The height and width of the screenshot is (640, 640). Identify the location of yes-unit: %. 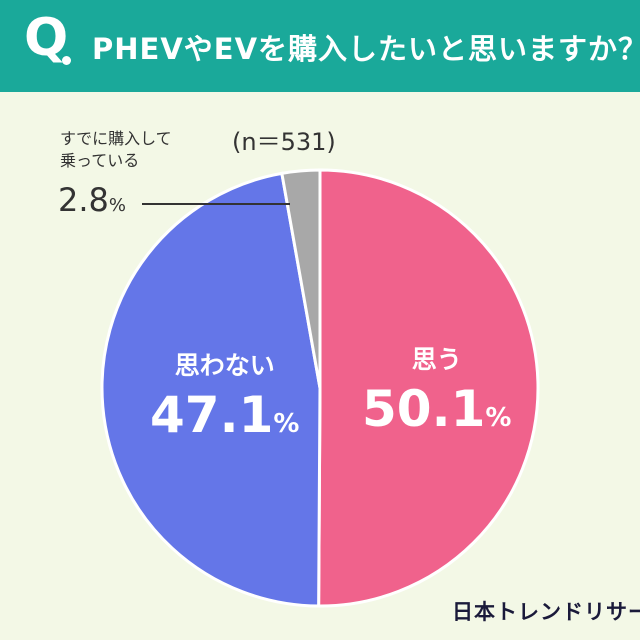
(498, 418).